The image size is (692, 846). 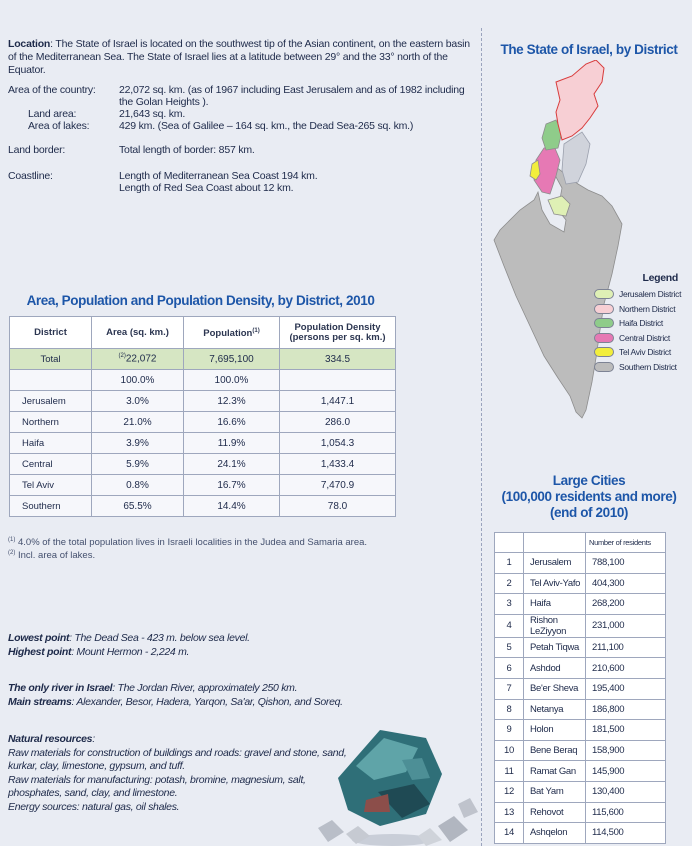 I want to click on district-density: 1,054.3, so click(x=337, y=443).